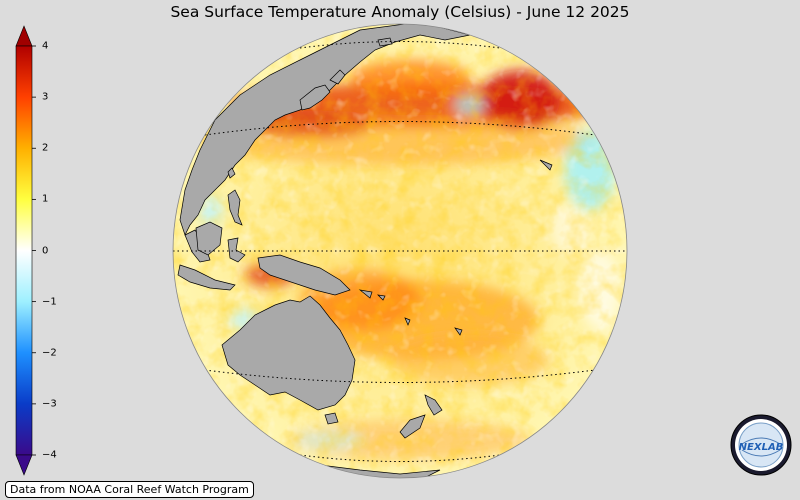  Describe the element at coordinates (129, 489) in the screenshot. I see `data-credit: Data from NOAA Coral Reef Watch Program` at that location.